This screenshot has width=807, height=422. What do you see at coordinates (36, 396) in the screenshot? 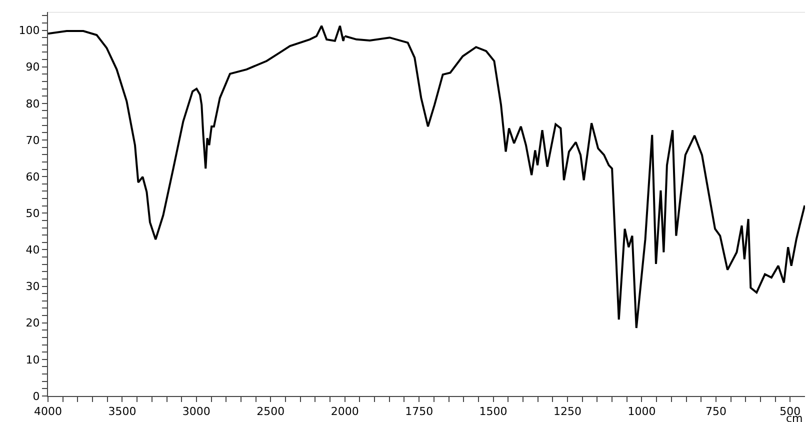
I see `y-tick-label: 0` at bounding box center [36, 396].